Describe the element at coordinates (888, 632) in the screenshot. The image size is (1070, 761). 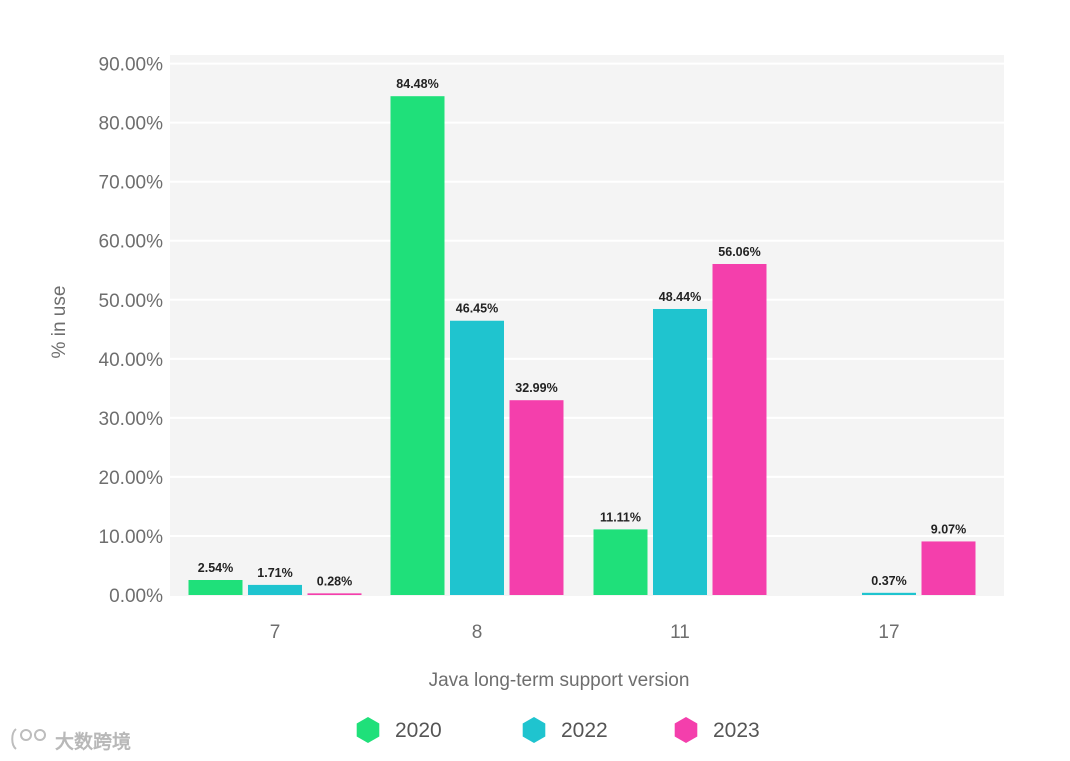
I see `x-tick-label: 17` at that location.